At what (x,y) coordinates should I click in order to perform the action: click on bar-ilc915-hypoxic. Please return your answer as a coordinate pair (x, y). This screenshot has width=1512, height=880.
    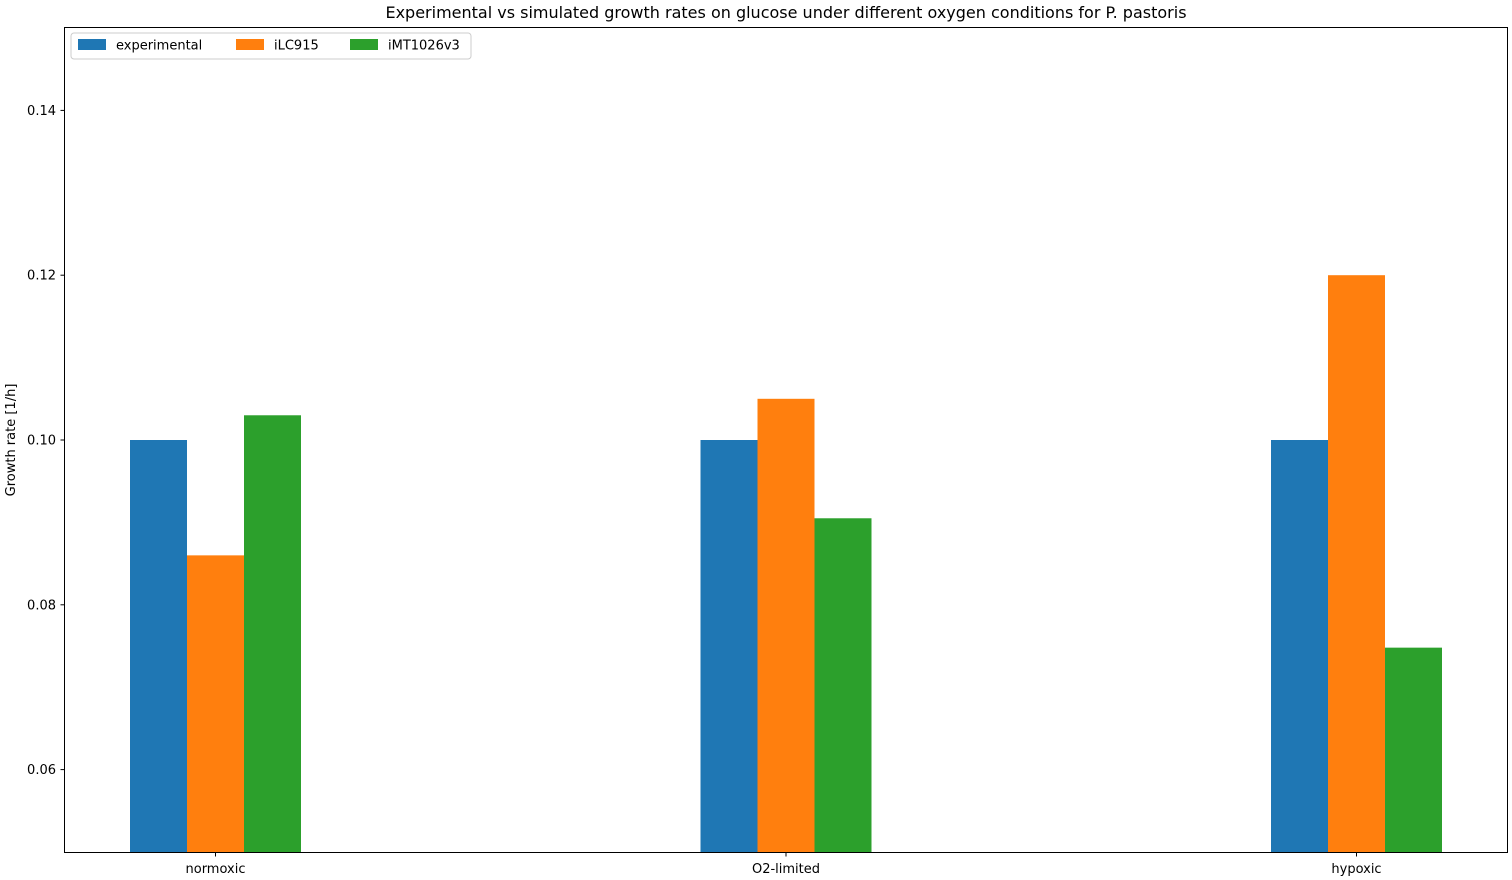
    Looking at the image, I should click on (1356, 563).